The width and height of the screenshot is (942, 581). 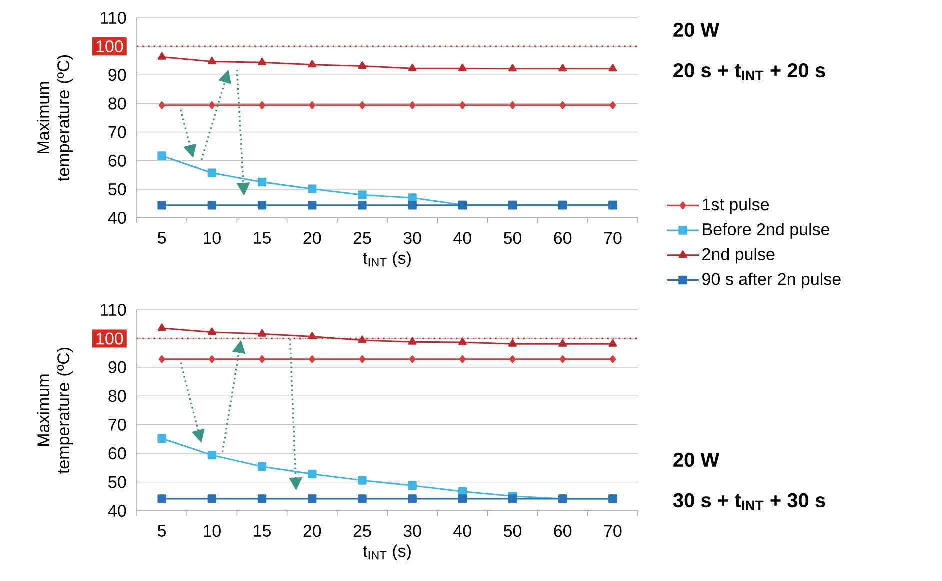 I want to click on x-tick-label: 30, so click(x=413, y=531).